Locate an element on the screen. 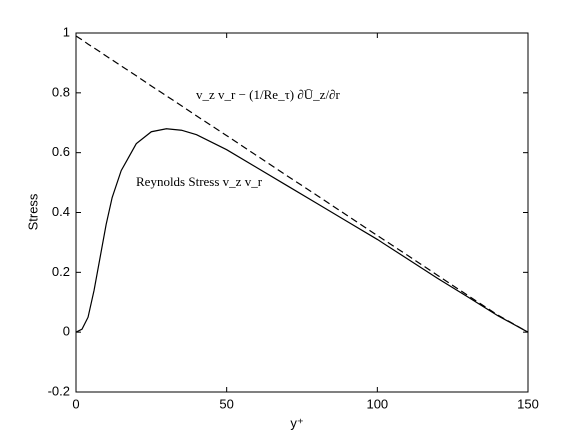  x-tick-label: 0 is located at coordinates (75, 403).